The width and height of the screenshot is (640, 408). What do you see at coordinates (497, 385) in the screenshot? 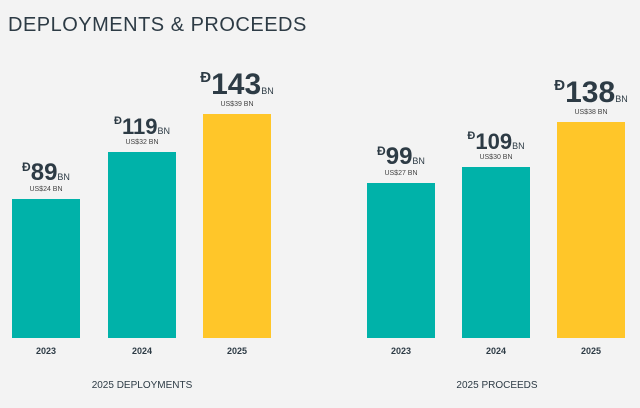
I see `chart-title: 2025 PROCEEDS` at bounding box center [497, 385].